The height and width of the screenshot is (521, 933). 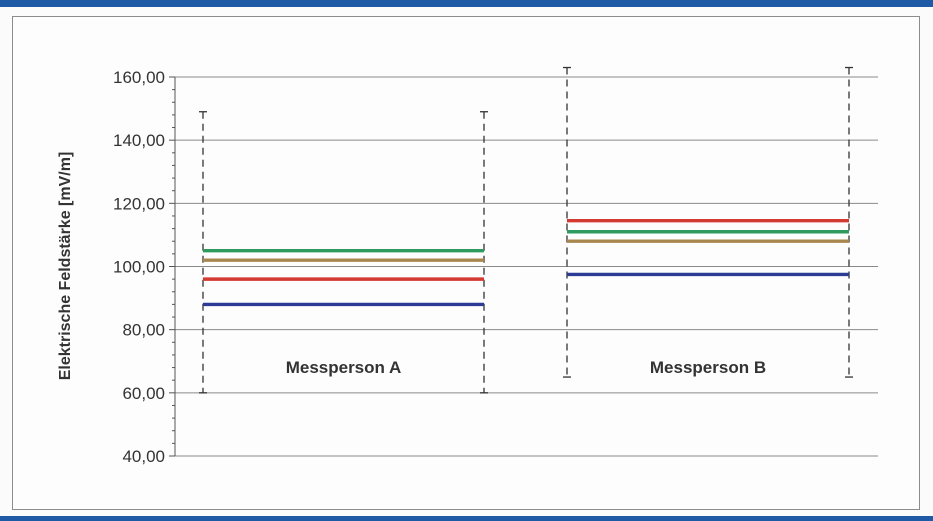 I want to click on group-label: Messperson B, so click(x=708, y=367).